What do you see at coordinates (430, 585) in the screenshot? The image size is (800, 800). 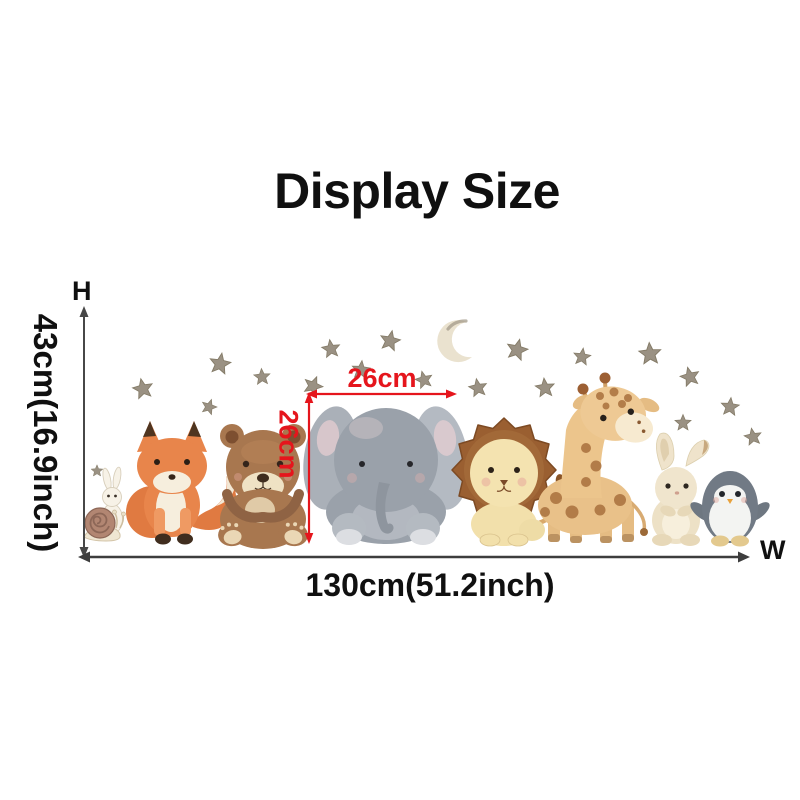 I see `width-dimension-label: 130cm(51.2inch)` at bounding box center [430, 585].